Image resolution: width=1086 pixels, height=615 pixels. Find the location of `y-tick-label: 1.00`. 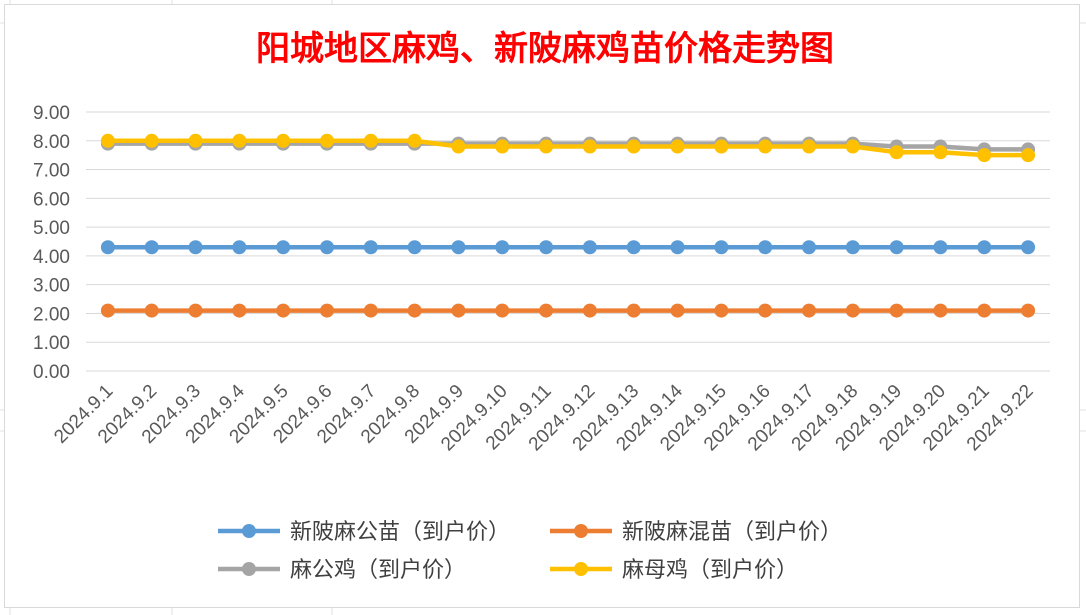

y-tick-label: 1.00 is located at coordinates (51, 343).